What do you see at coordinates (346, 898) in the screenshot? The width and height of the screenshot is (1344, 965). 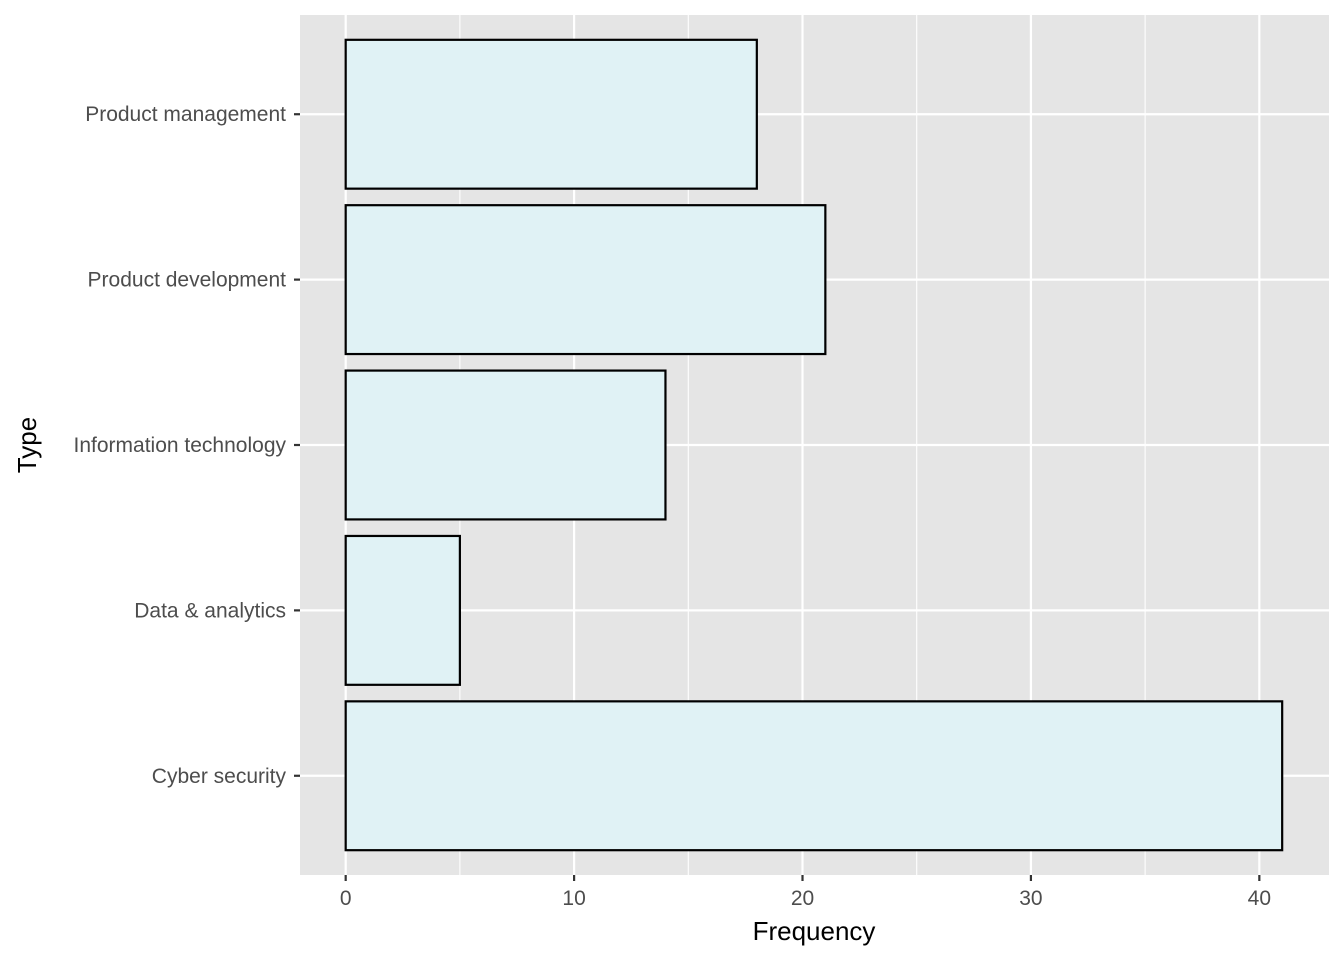 I see `x-tick-label: 0` at bounding box center [346, 898].